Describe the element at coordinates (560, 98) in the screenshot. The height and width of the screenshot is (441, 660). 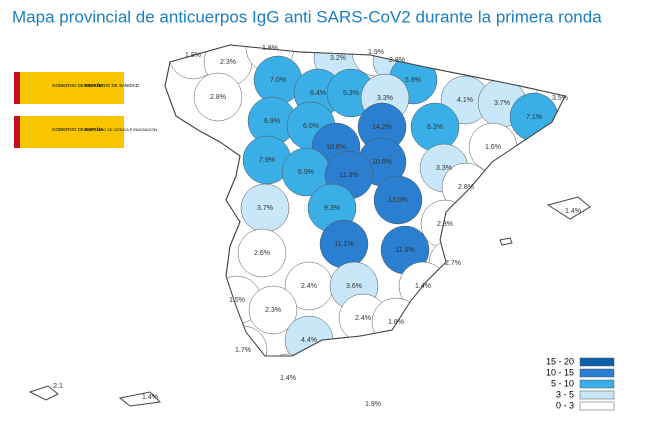
I see `province-label: 3.5%` at that location.